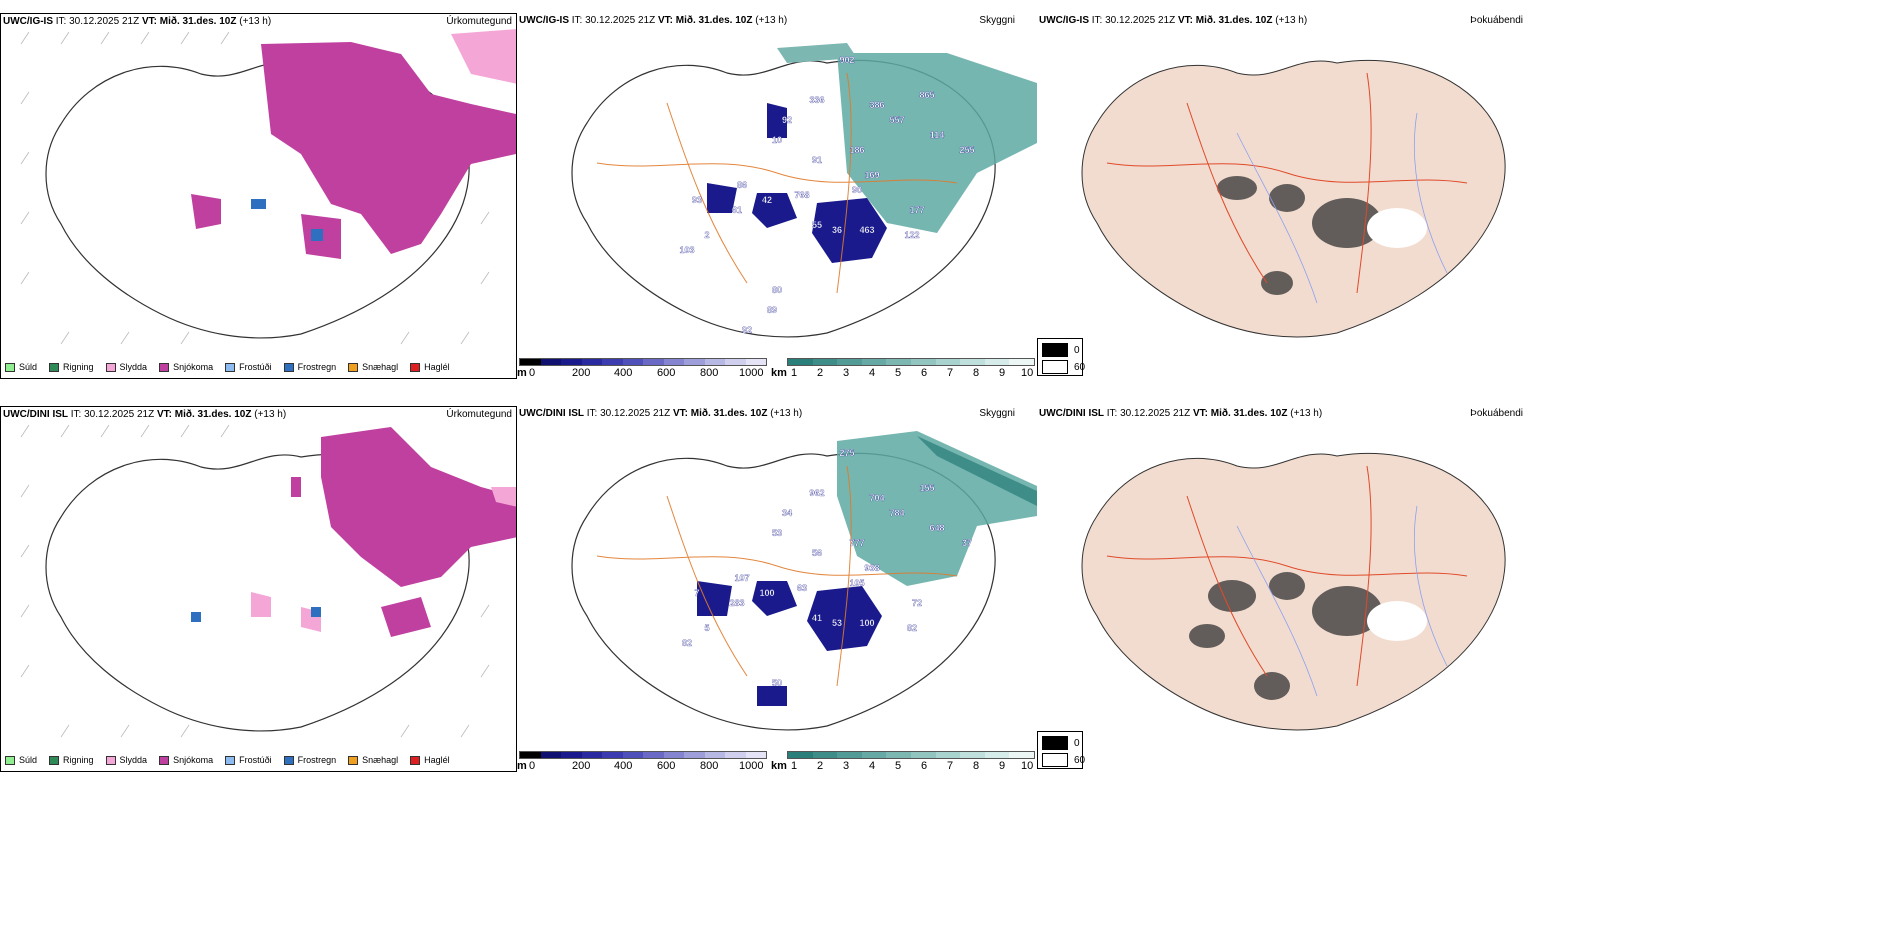 This screenshot has width=1900, height=950. I want to click on visibility-tick: 4, so click(872, 766).